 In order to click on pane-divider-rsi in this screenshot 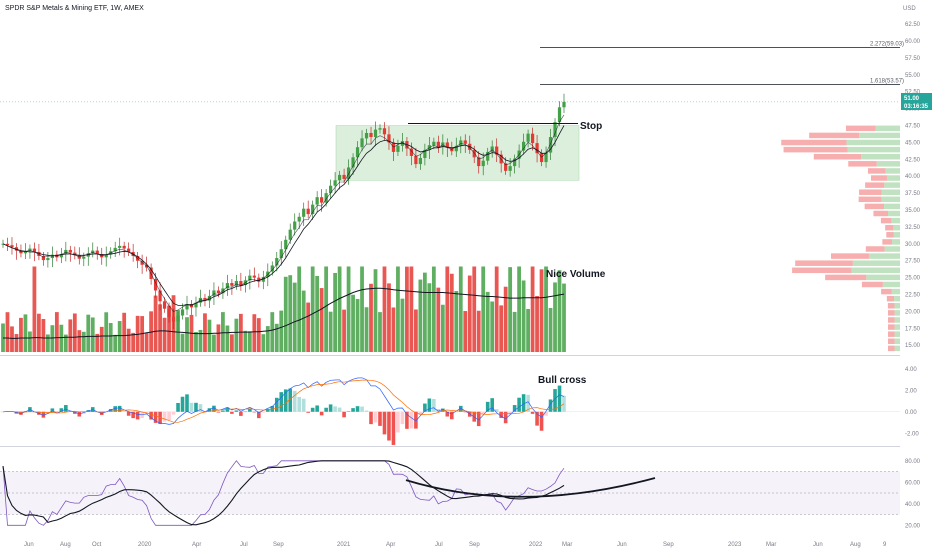, I will do `click(450, 446)`.